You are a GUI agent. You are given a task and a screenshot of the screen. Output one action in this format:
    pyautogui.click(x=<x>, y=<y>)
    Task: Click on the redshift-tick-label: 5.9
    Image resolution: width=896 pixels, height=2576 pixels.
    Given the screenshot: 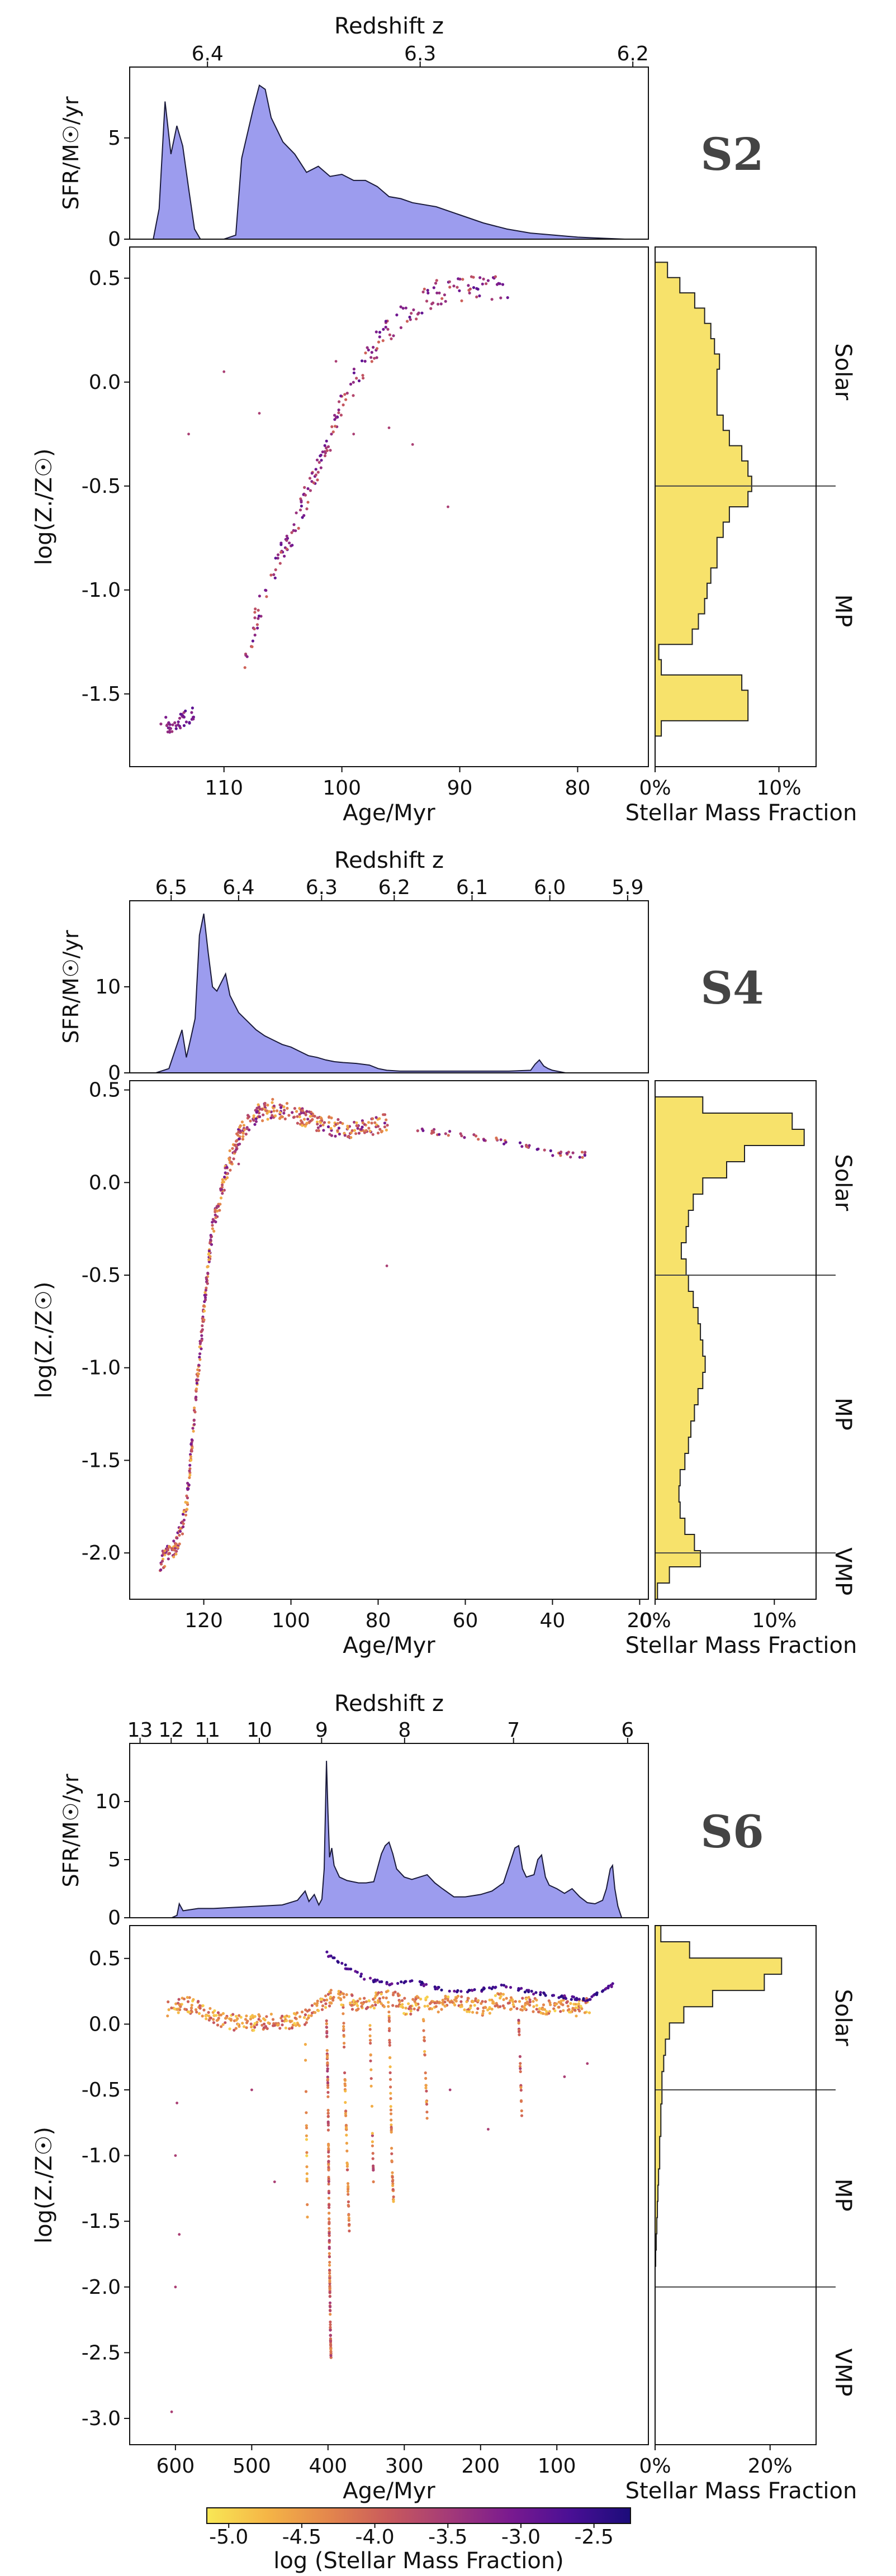 What is the action you would take?
    pyautogui.click(x=627, y=888)
    